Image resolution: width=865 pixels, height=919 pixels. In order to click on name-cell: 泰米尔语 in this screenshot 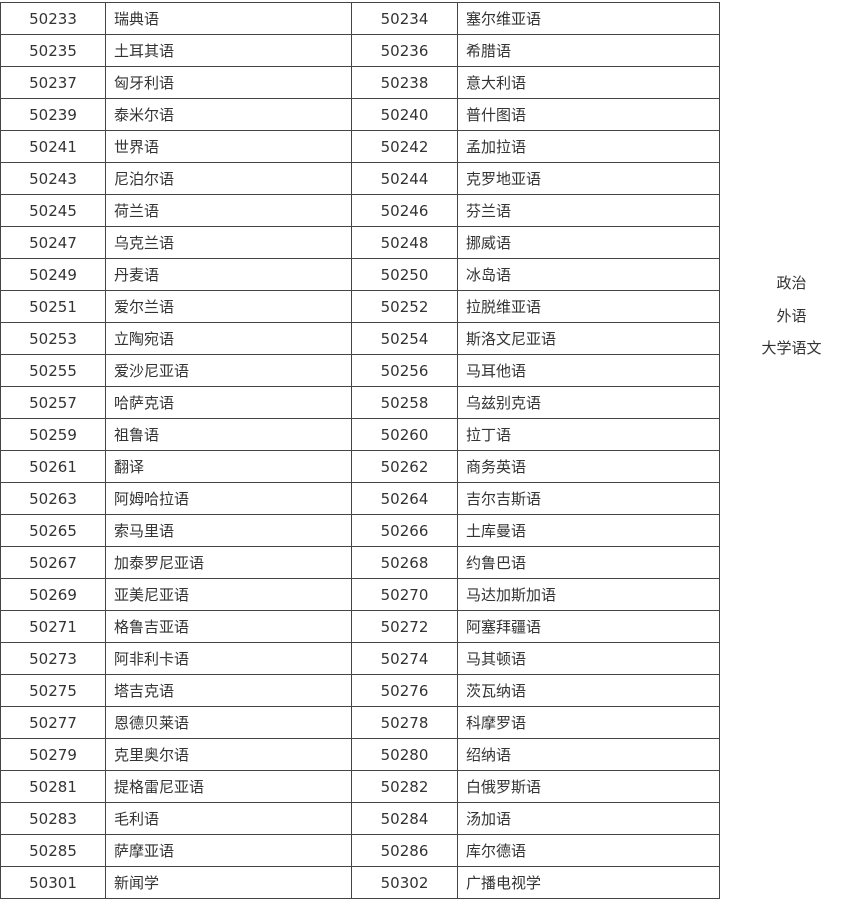, I will do `click(228, 114)`.